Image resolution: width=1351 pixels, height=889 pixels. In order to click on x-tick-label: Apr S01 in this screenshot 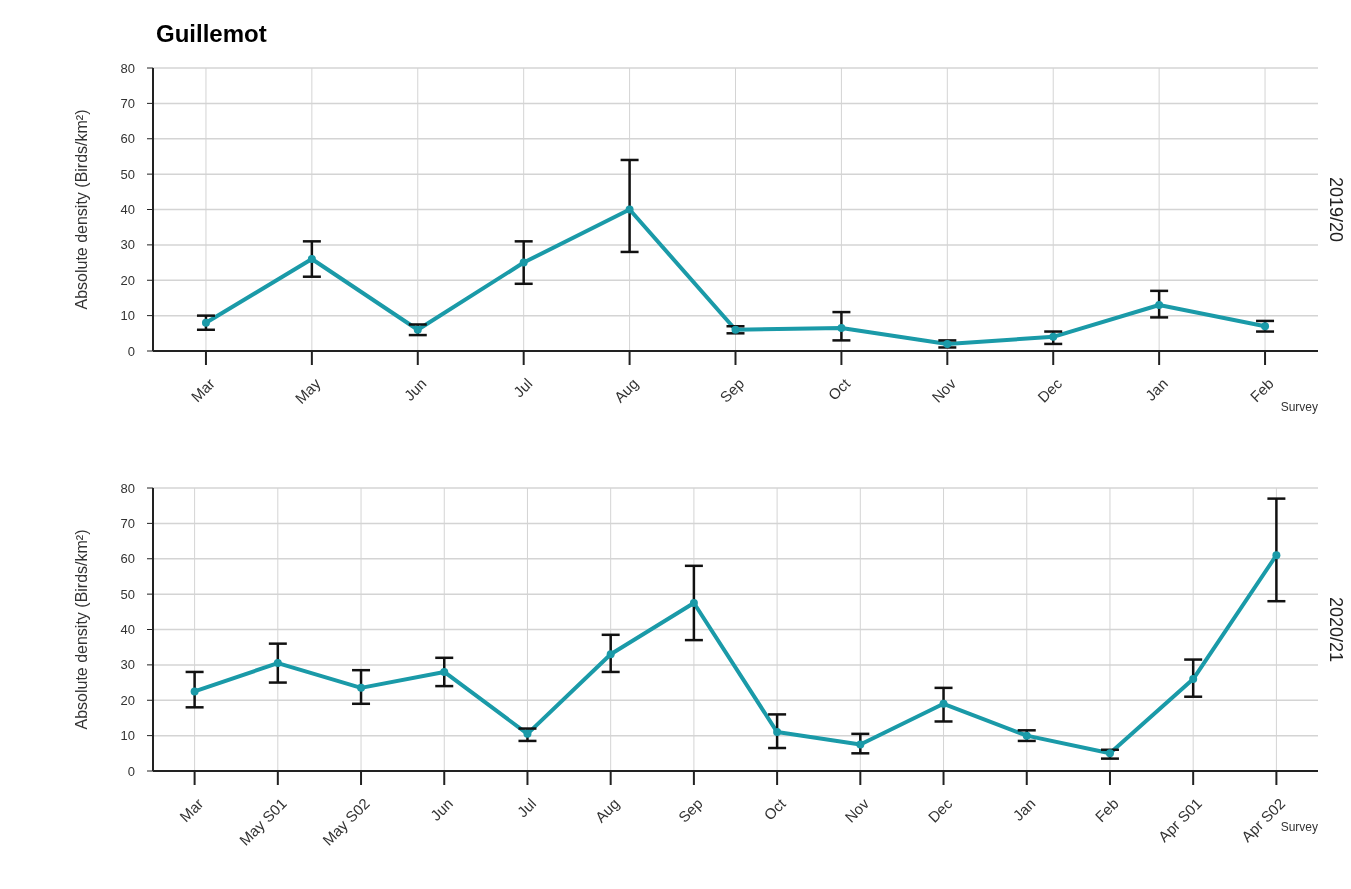, I will do `click(1180, 820)`.